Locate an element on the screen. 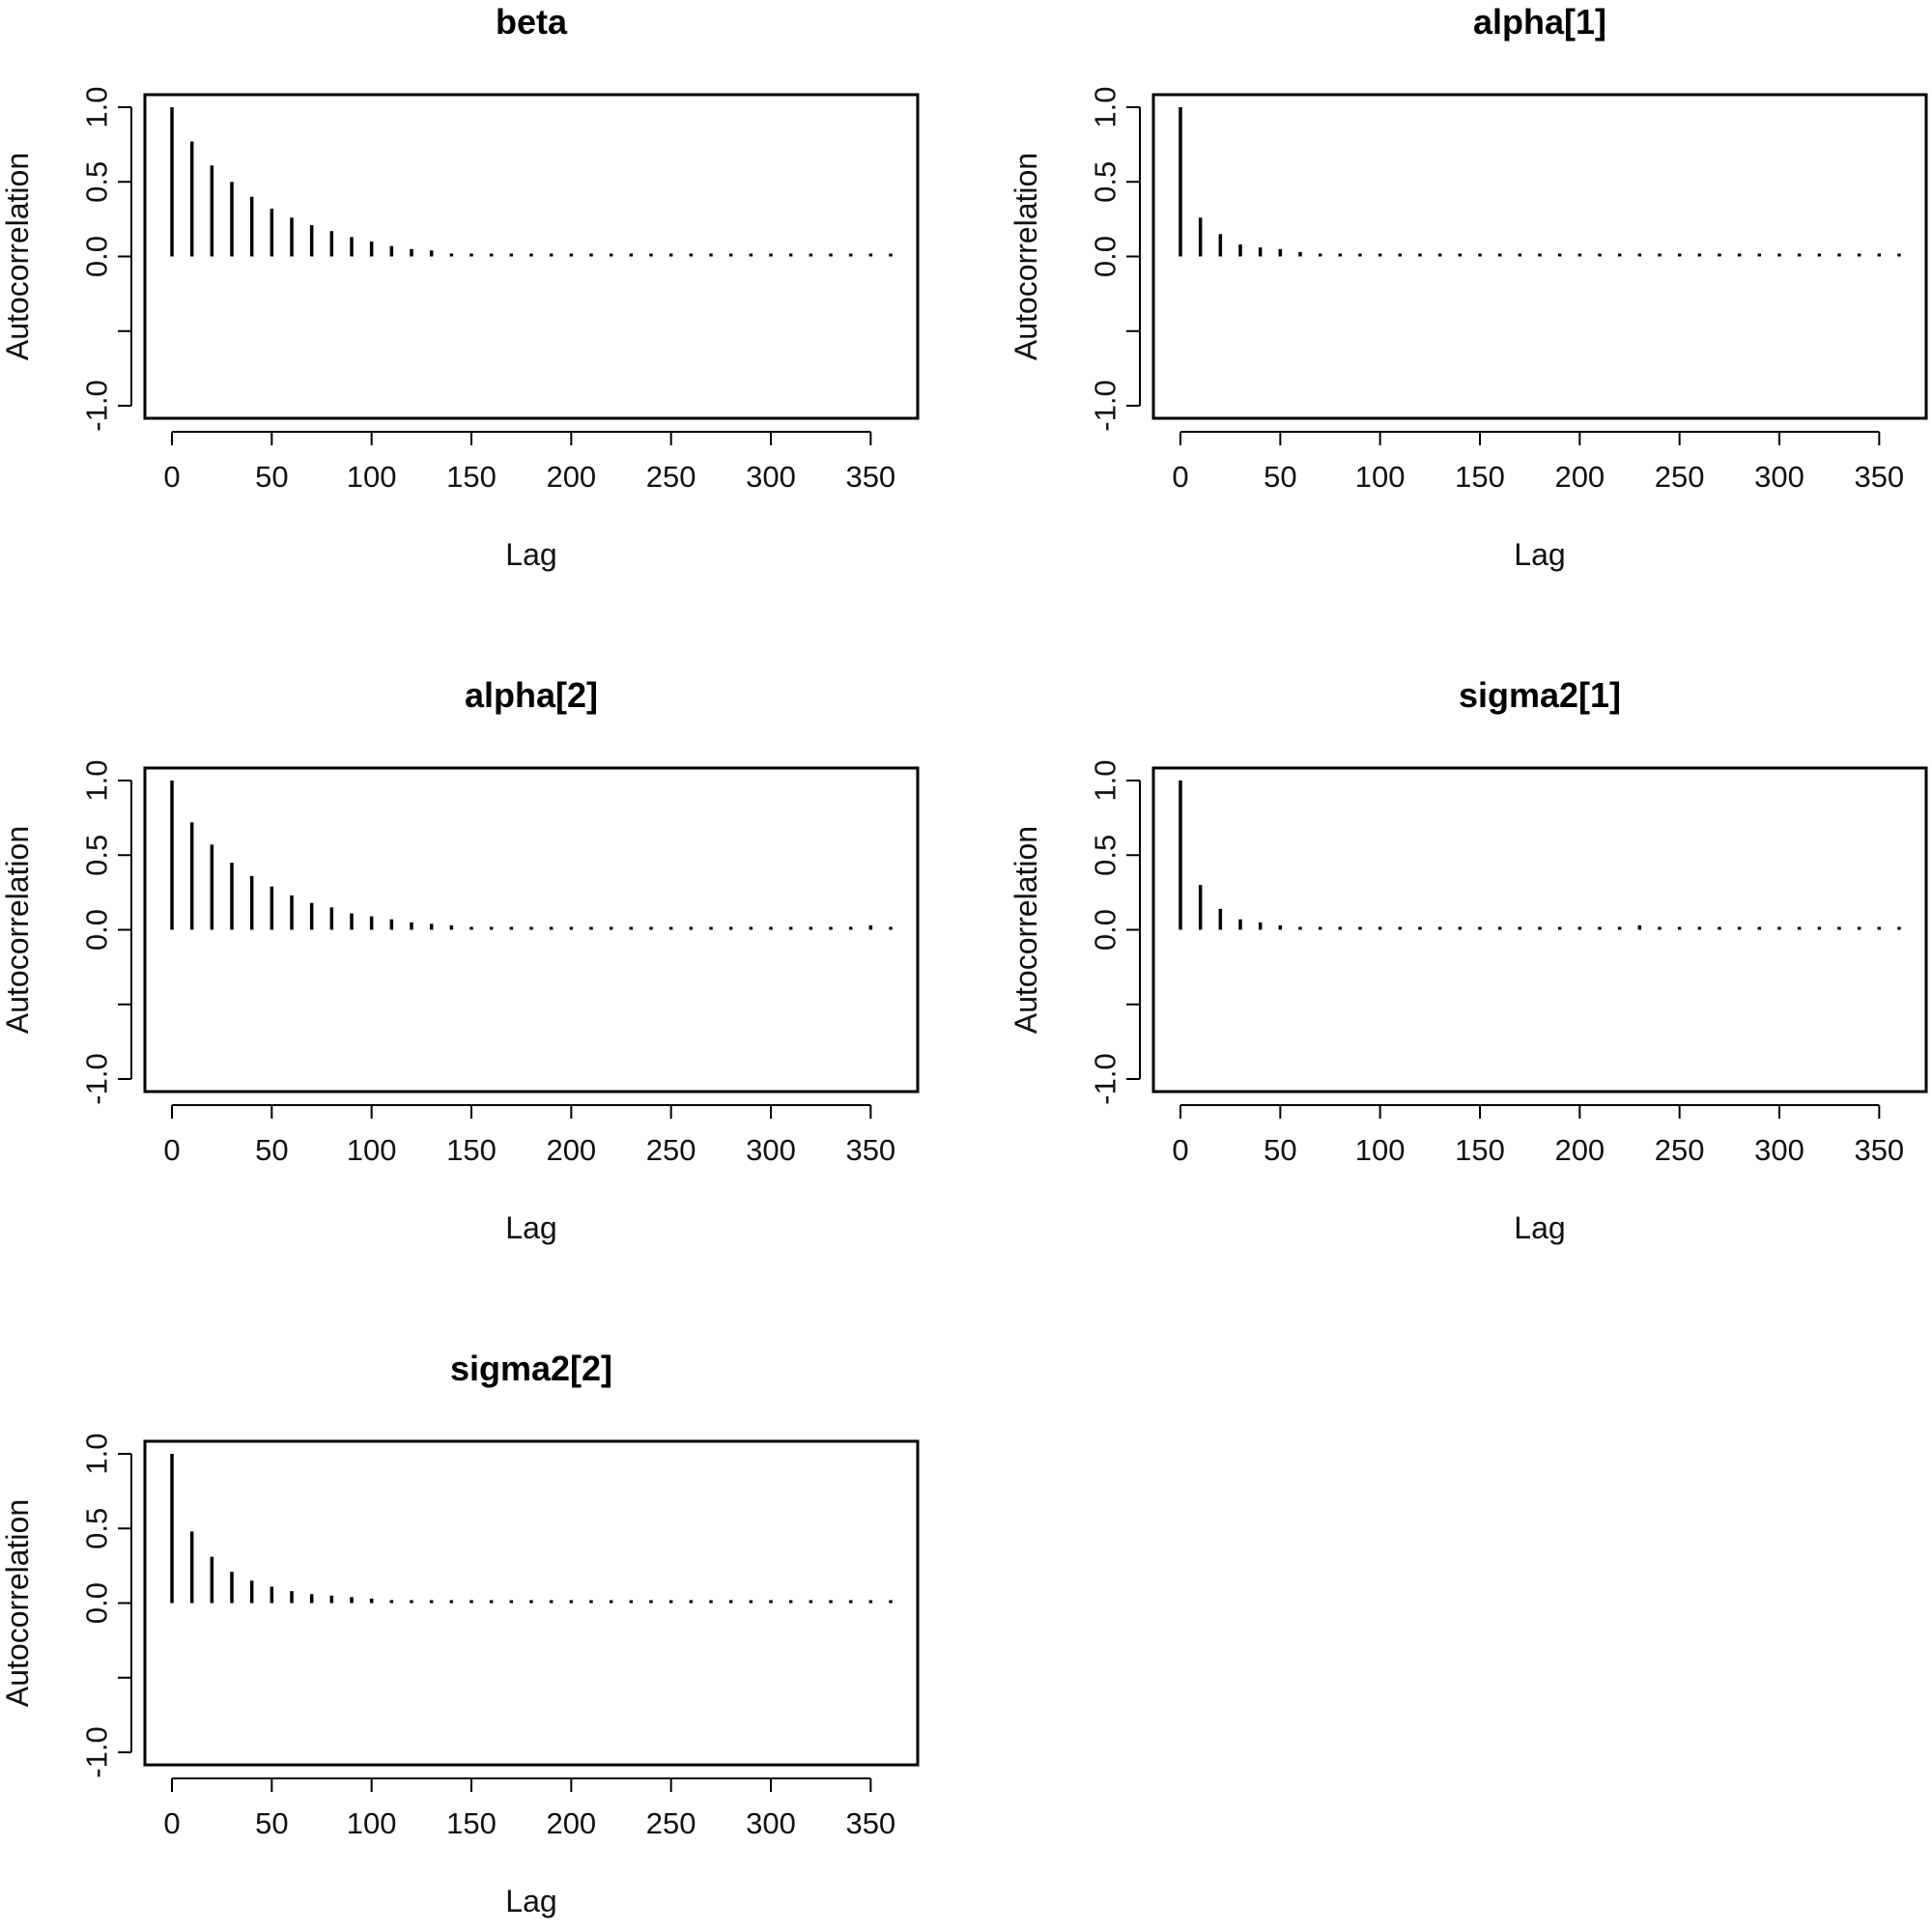  chart-title: alpha[2] is located at coordinates (531, 695).